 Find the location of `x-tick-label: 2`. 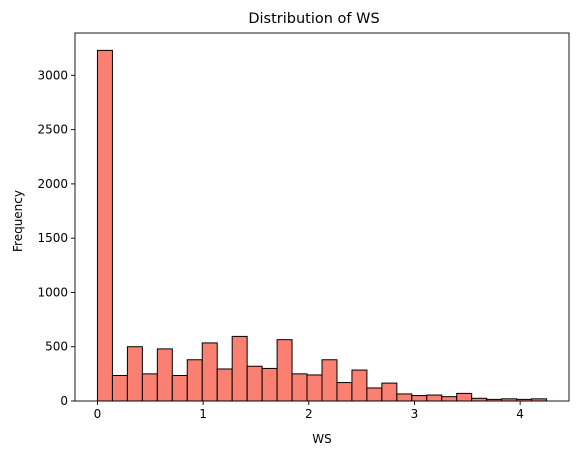

x-tick-label: 2 is located at coordinates (309, 414).